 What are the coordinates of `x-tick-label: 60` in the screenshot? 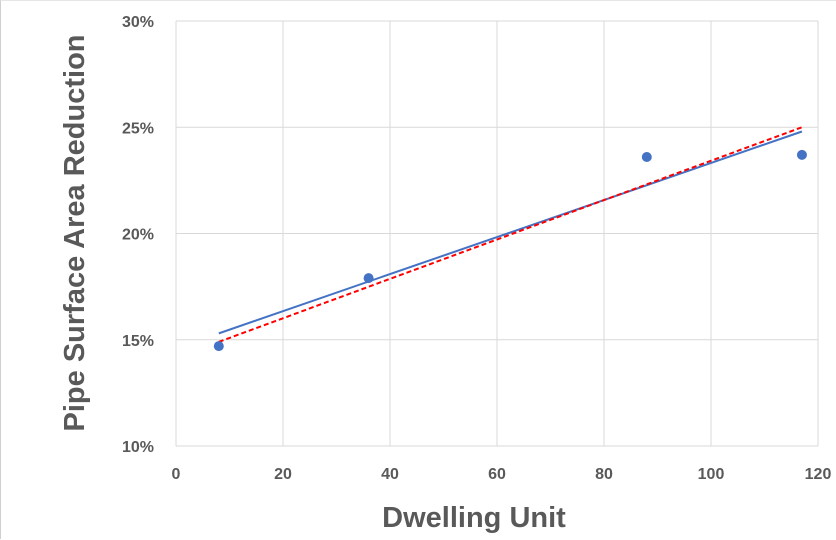 It's located at (497, 474).